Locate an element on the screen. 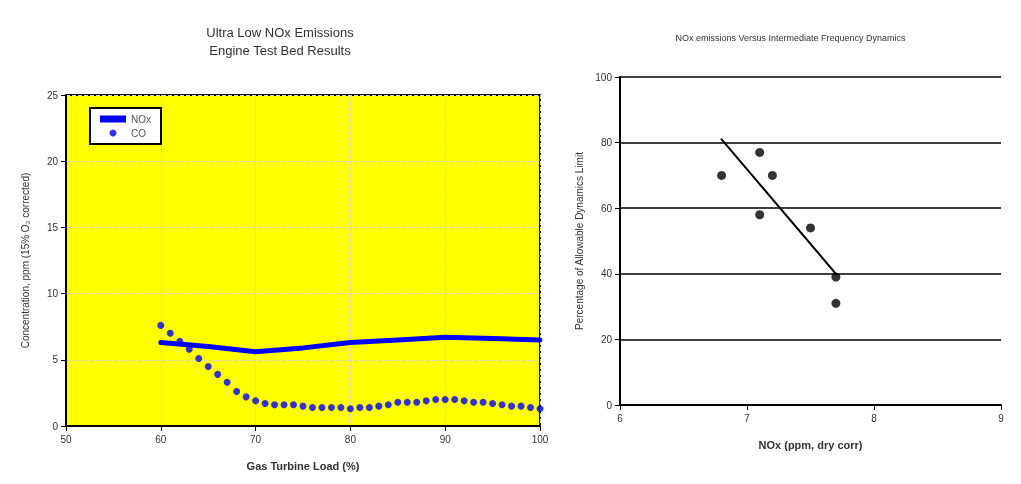 The image size is (1021, 484). y-tick-label: 60 is located at coordinates (606, 208).